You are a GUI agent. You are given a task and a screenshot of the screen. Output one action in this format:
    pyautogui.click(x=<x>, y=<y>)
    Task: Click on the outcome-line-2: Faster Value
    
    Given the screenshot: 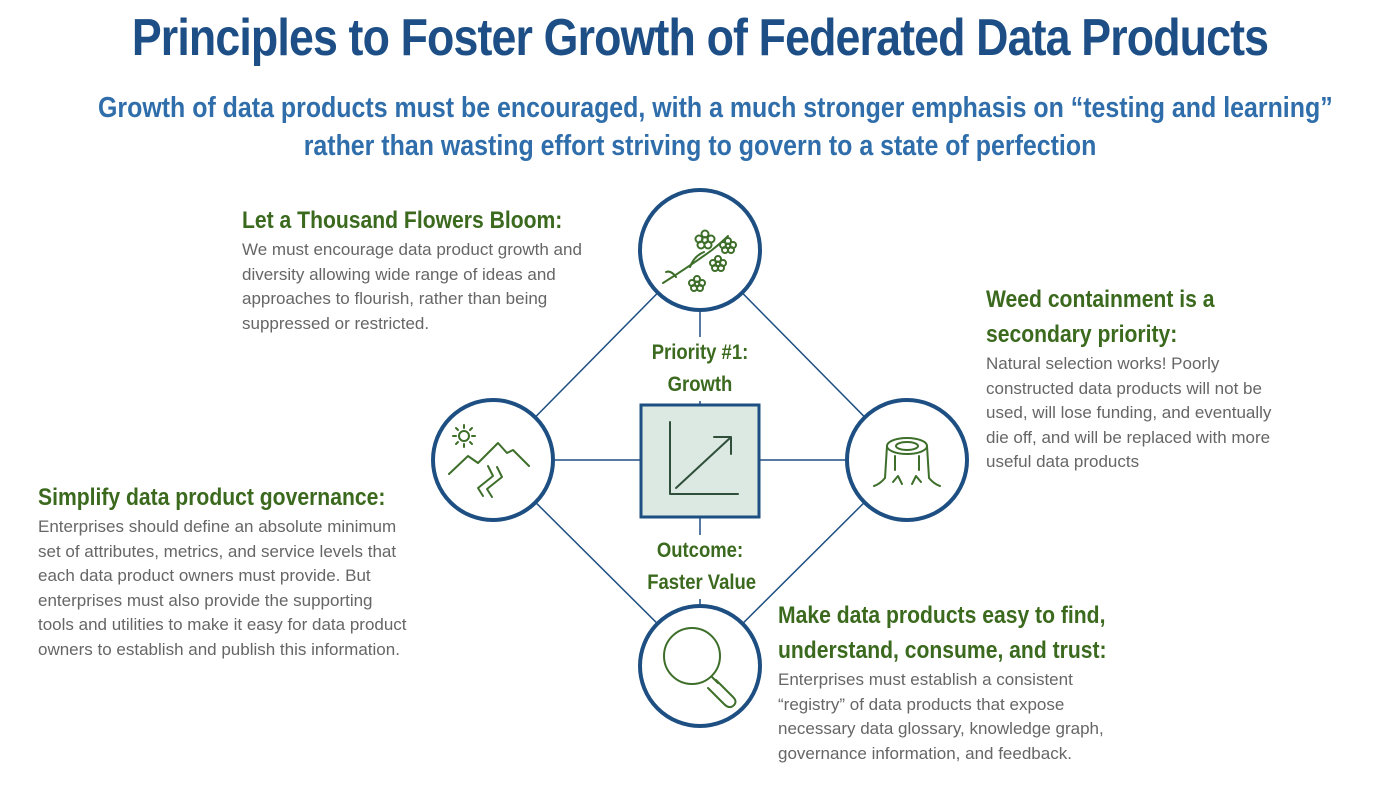 What is the action you would take?
    pyautogui.click(x=702, y=582)
    